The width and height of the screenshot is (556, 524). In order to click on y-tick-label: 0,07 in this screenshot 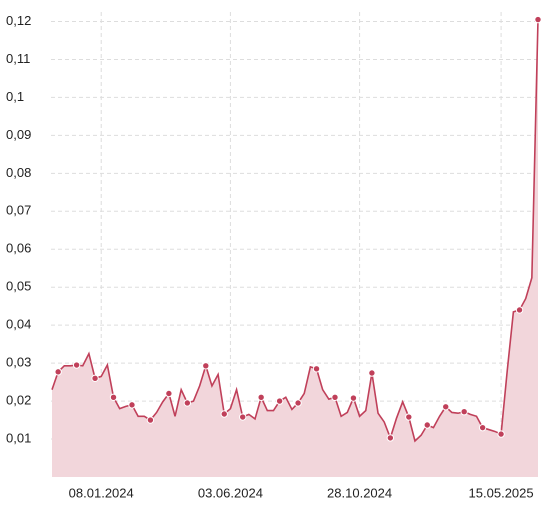, I will do `click(18, 210)`.